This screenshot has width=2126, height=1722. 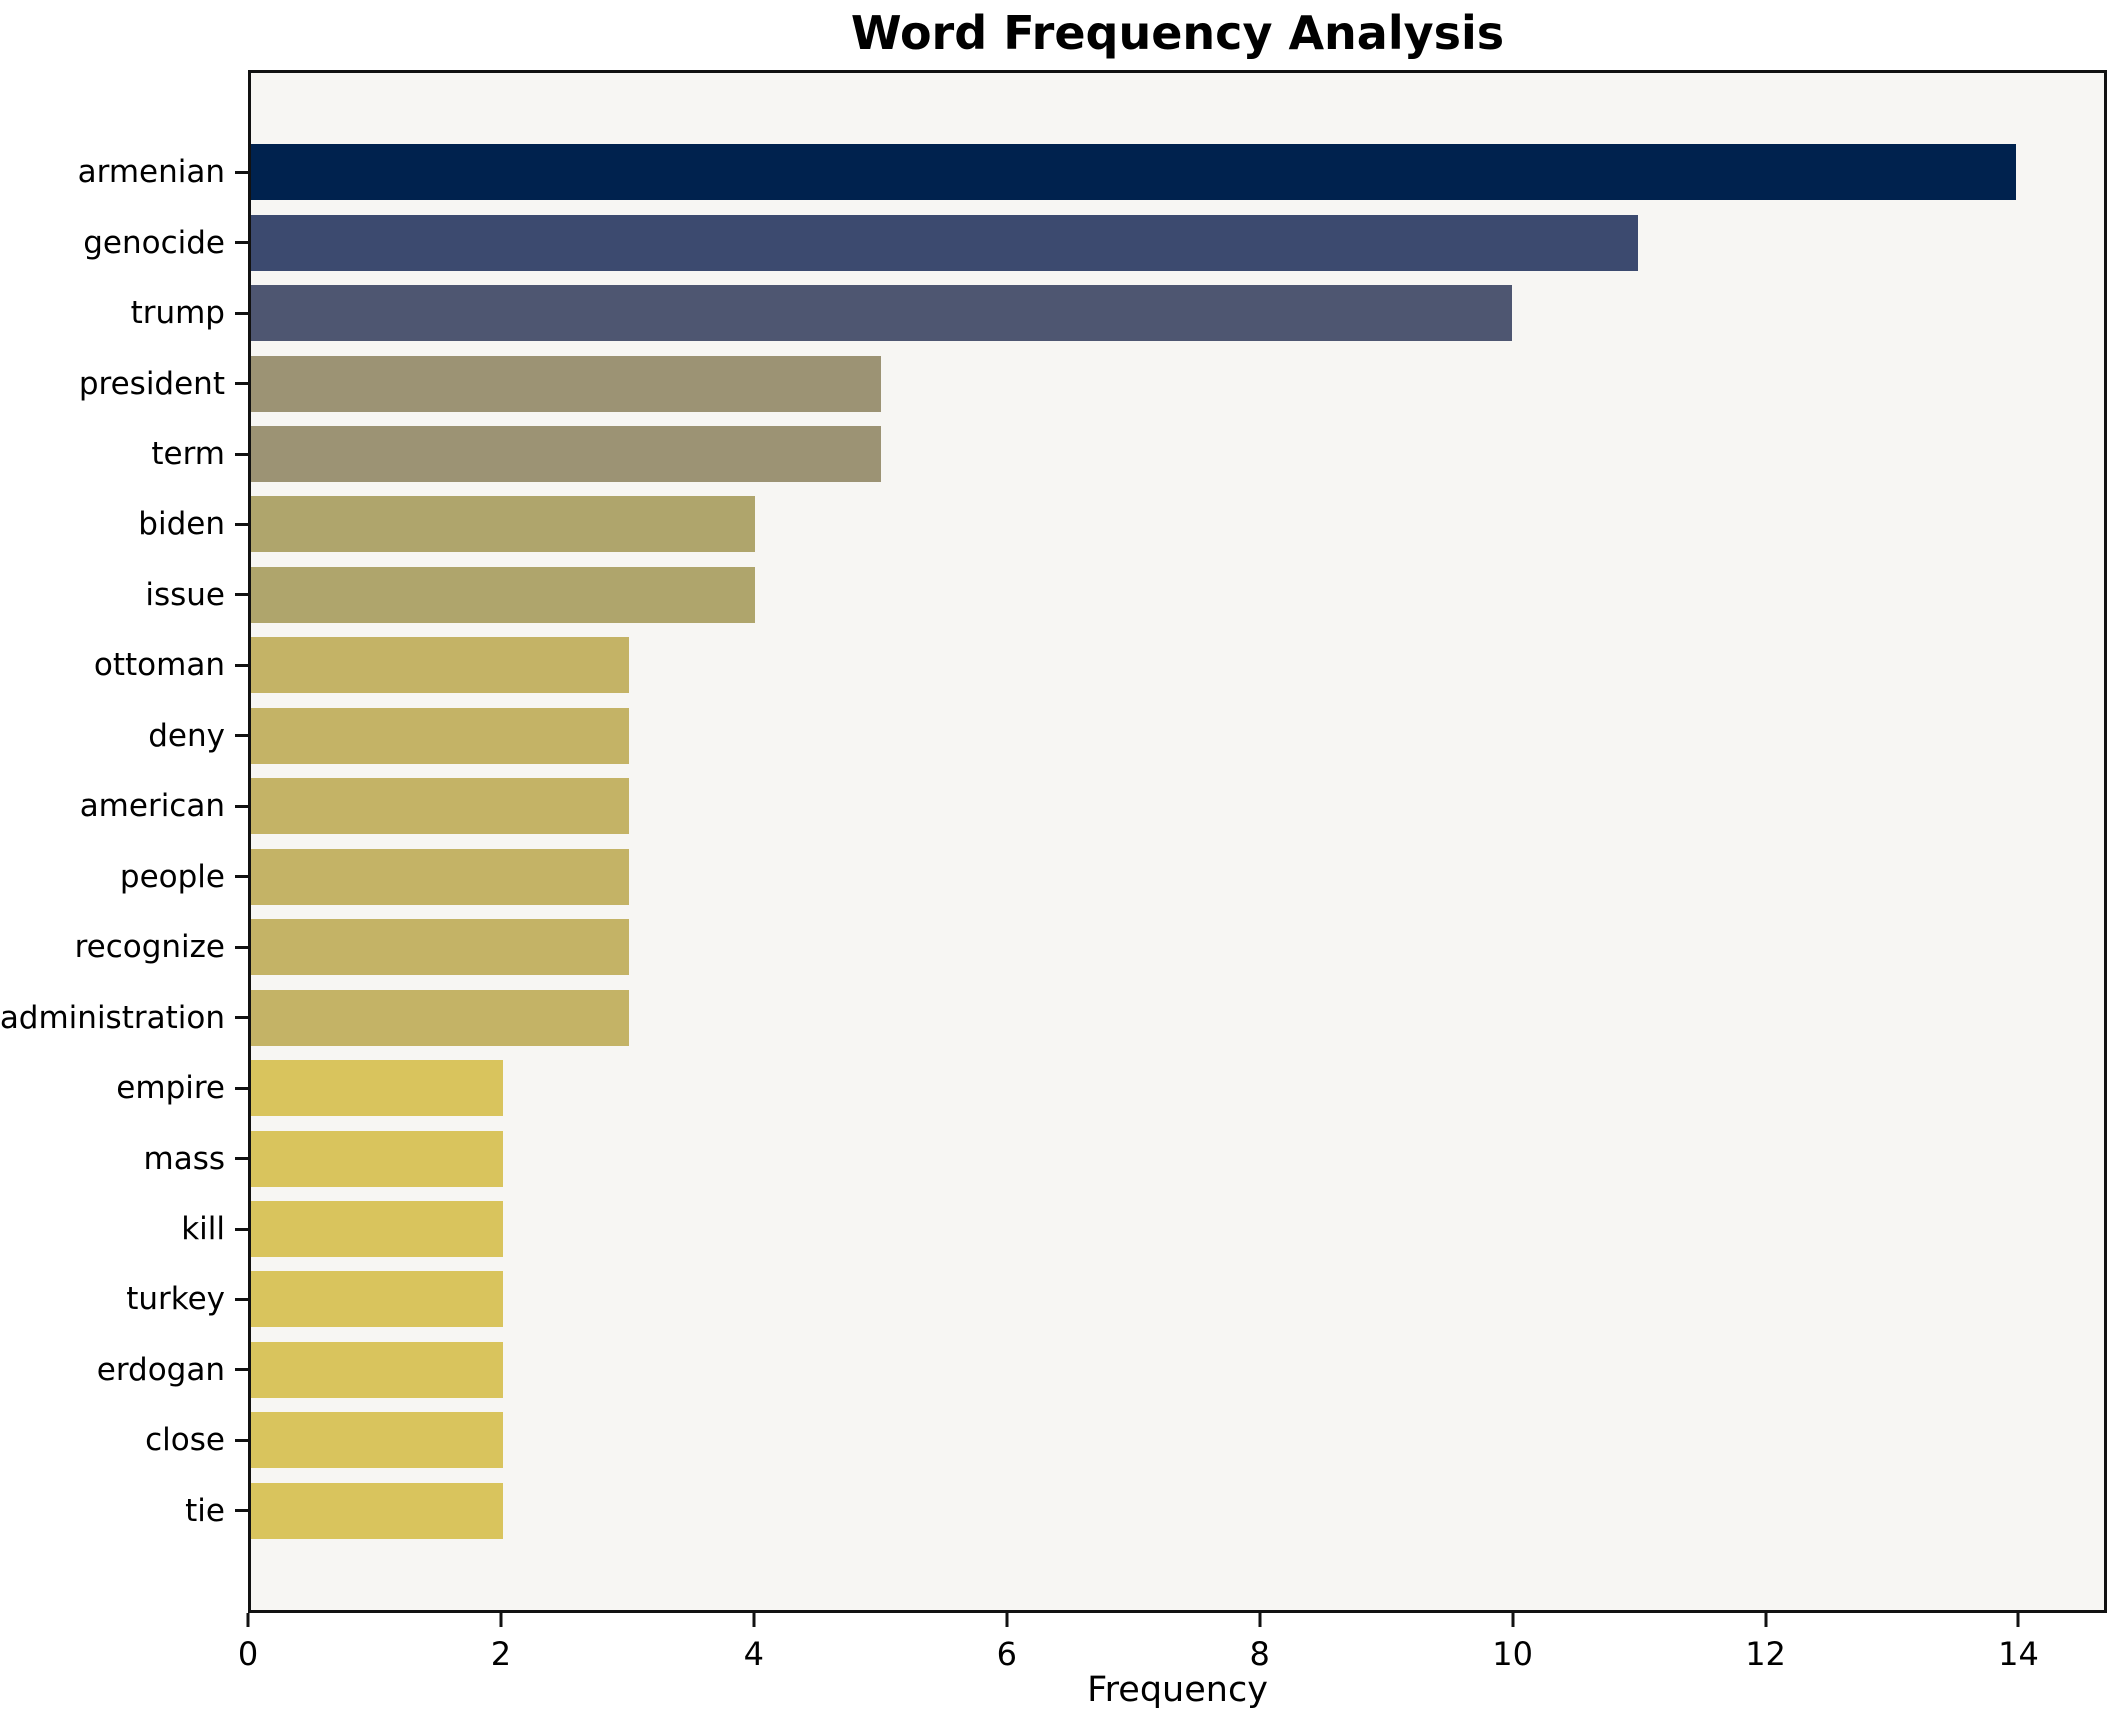 What do you see at coordinates (124, 1511) in the screenshot?
I see `y-tick-row-tie: tie` at bounding box center [124, 1511].